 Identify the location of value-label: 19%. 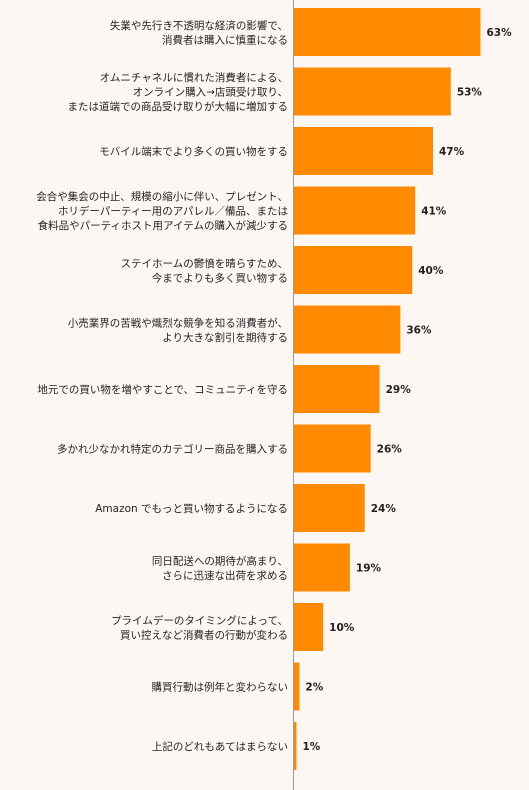
(369, 569).